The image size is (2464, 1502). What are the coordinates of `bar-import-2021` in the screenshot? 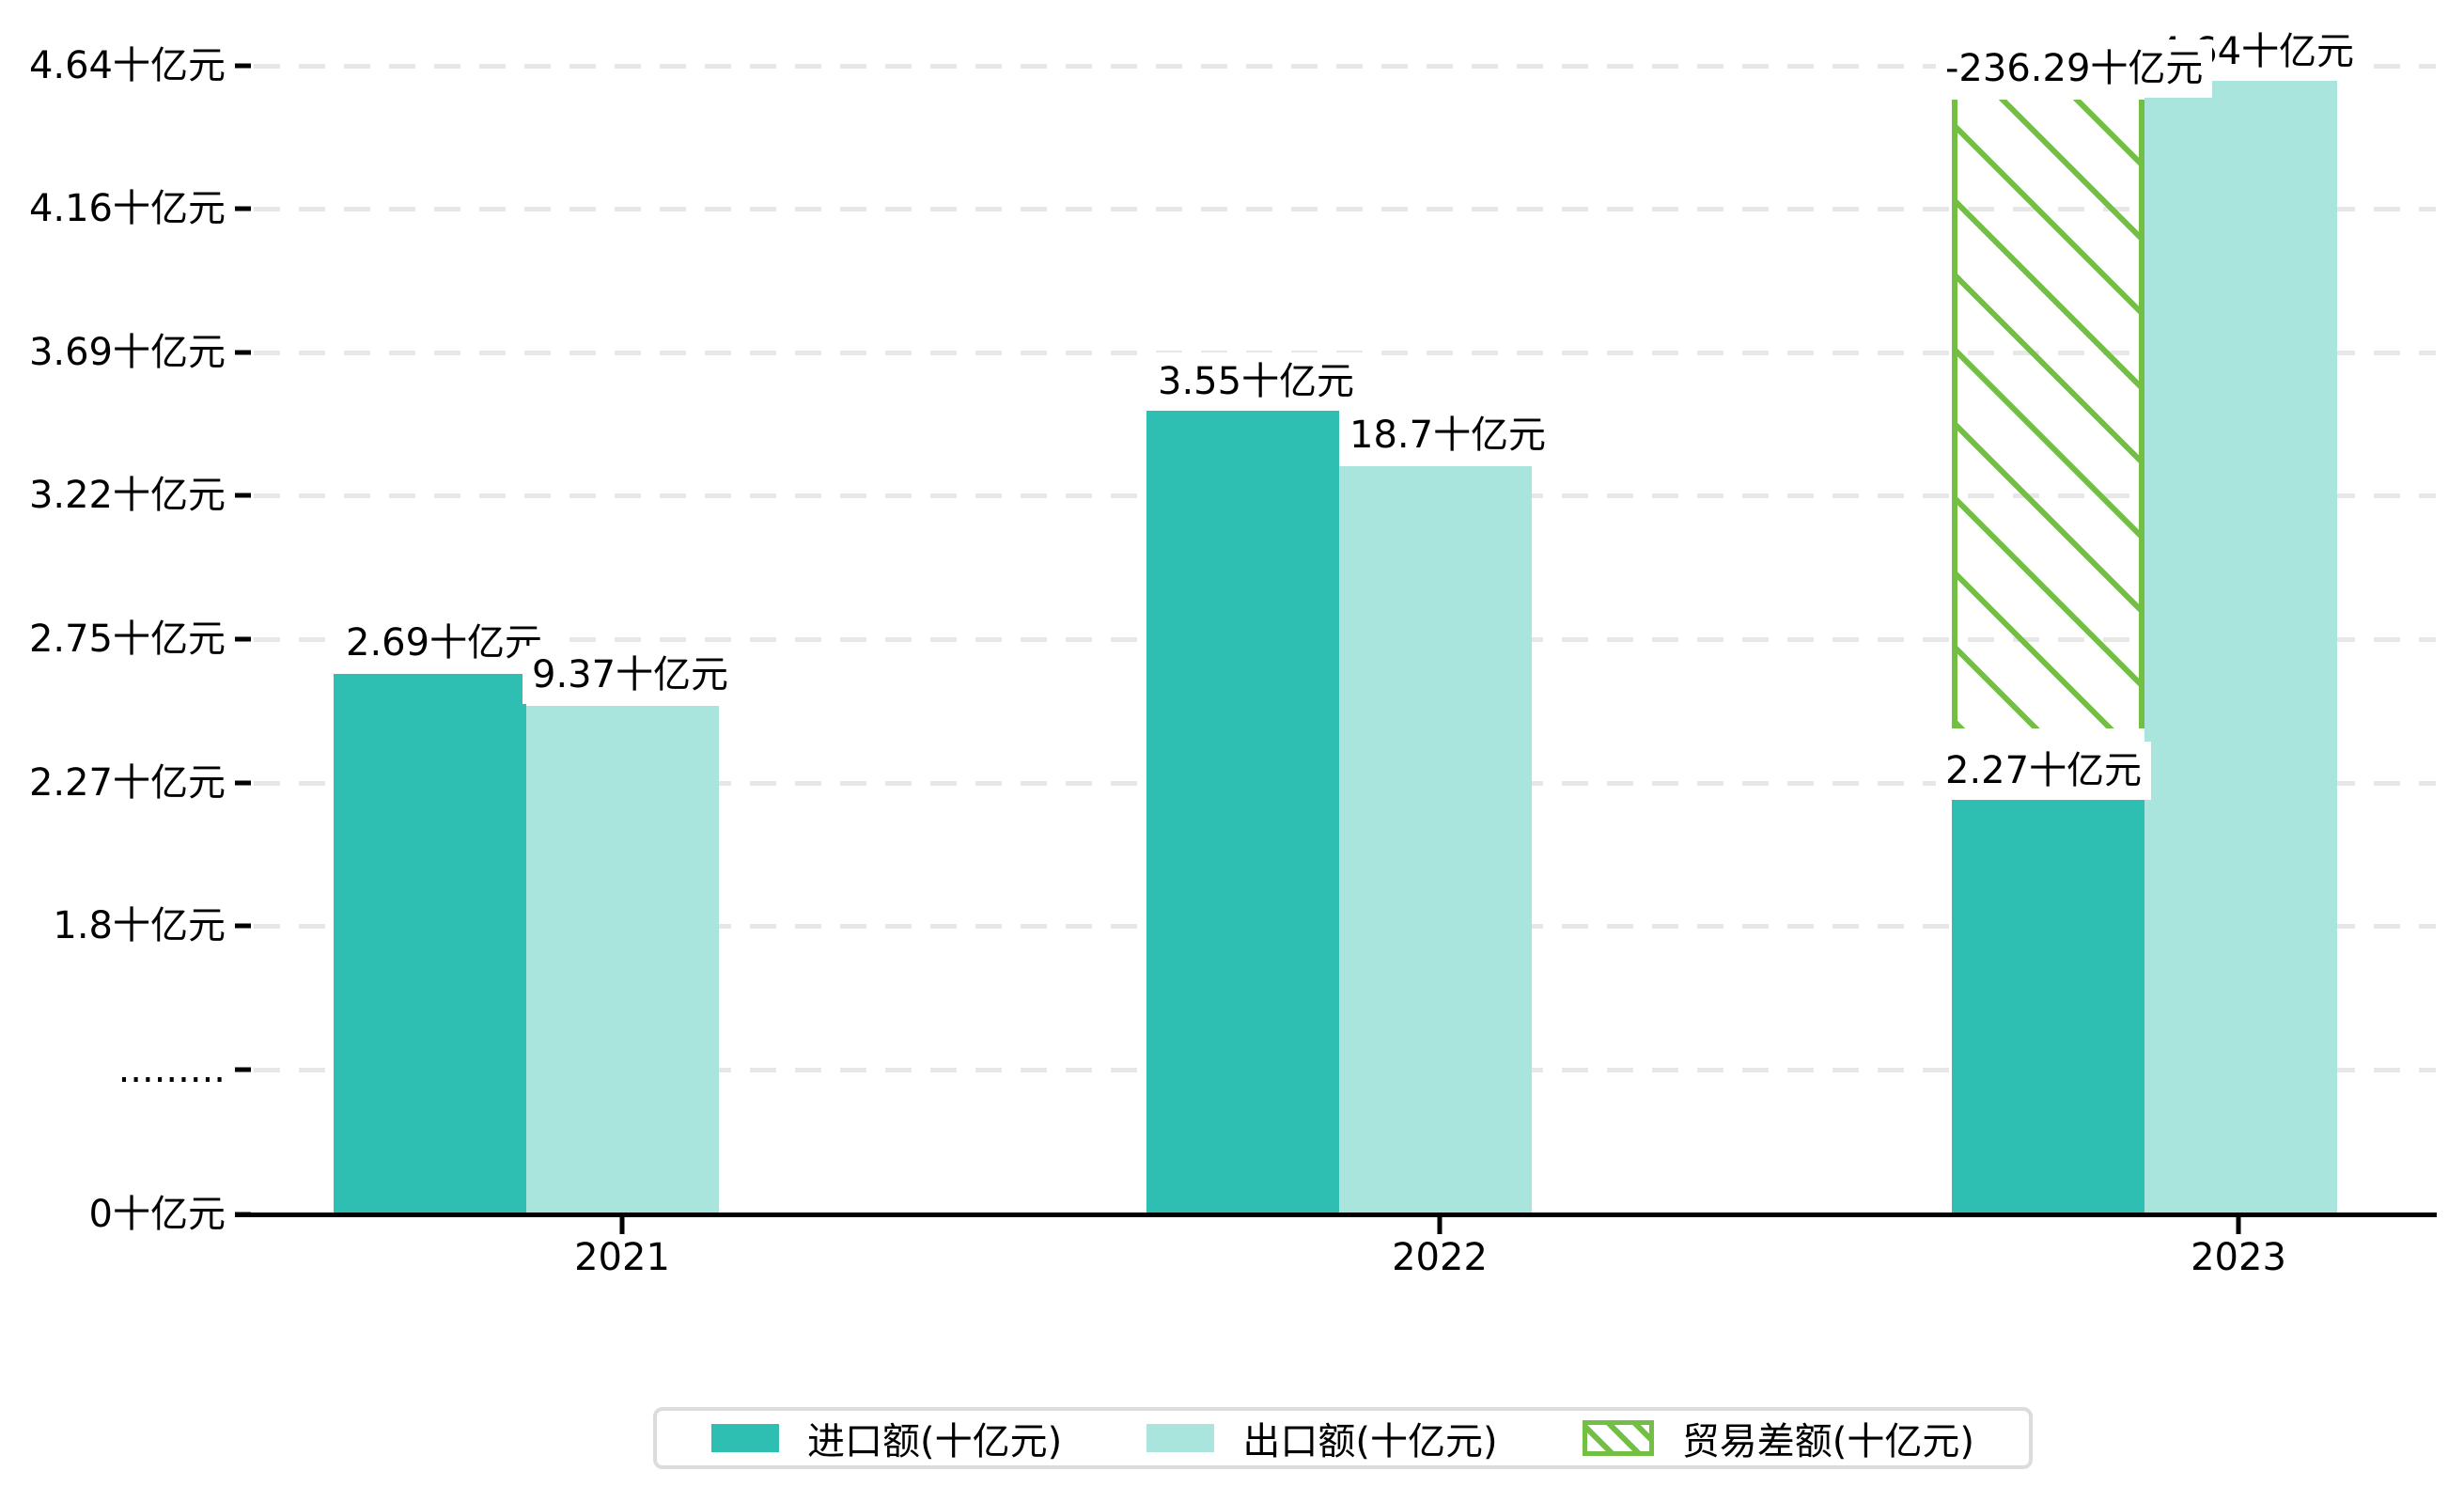 It's located at (430, 944).